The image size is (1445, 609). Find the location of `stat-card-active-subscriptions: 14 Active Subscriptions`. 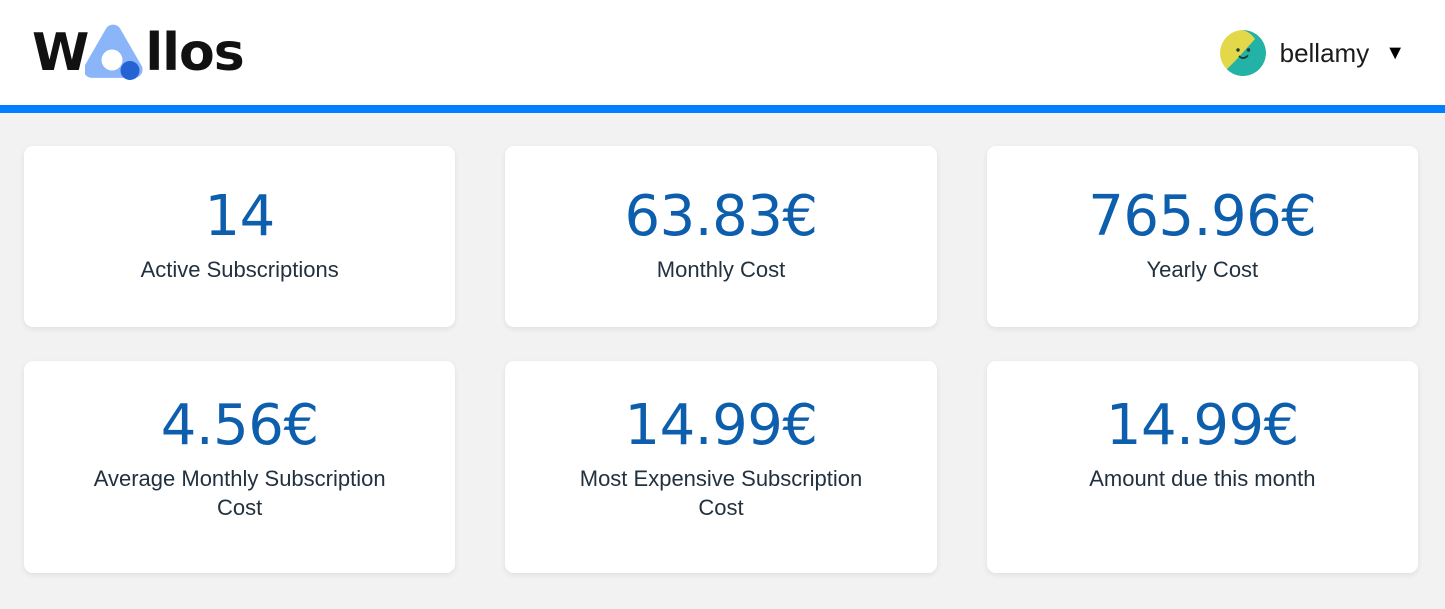

stat-card-active-subscriptions: 14 Active Subscriptions is located at coordinates (240, 236).